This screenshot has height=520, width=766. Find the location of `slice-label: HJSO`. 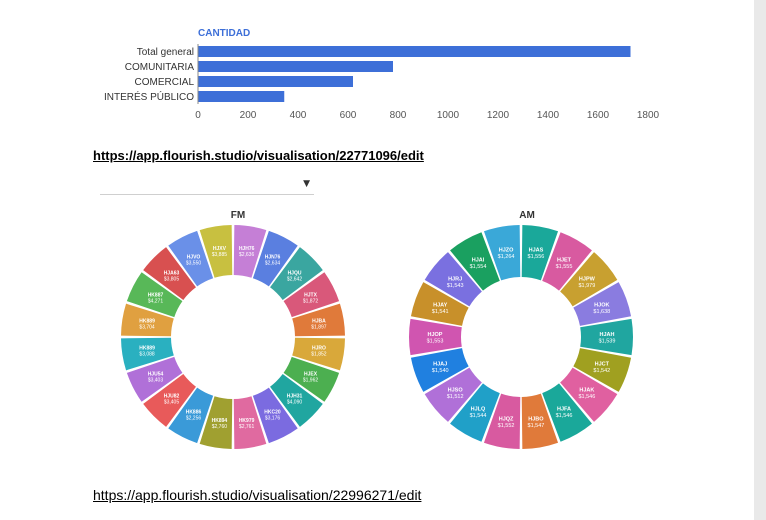

slice-label: HJSO is located at coordinates (456, 390).